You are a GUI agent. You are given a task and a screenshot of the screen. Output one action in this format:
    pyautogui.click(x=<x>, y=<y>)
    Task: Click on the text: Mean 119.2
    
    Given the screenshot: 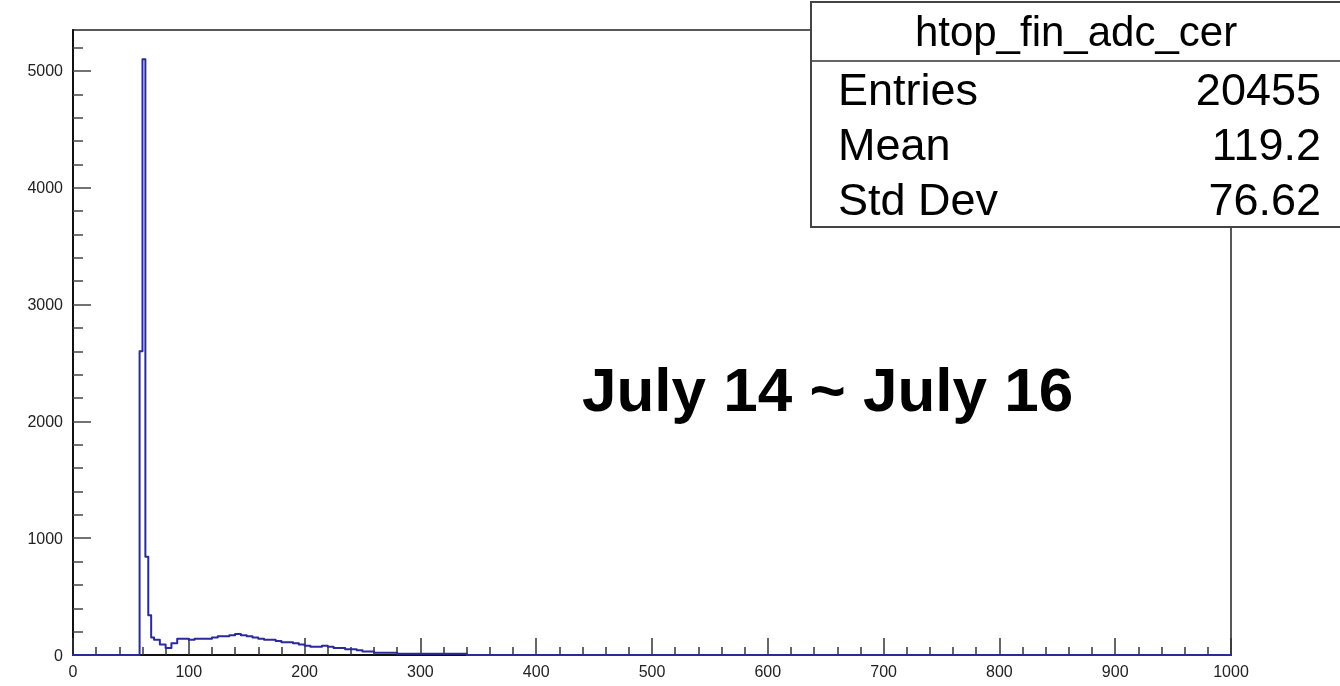 What is the action you would take?
    pyautogui.click(x=1079, y=144)
    